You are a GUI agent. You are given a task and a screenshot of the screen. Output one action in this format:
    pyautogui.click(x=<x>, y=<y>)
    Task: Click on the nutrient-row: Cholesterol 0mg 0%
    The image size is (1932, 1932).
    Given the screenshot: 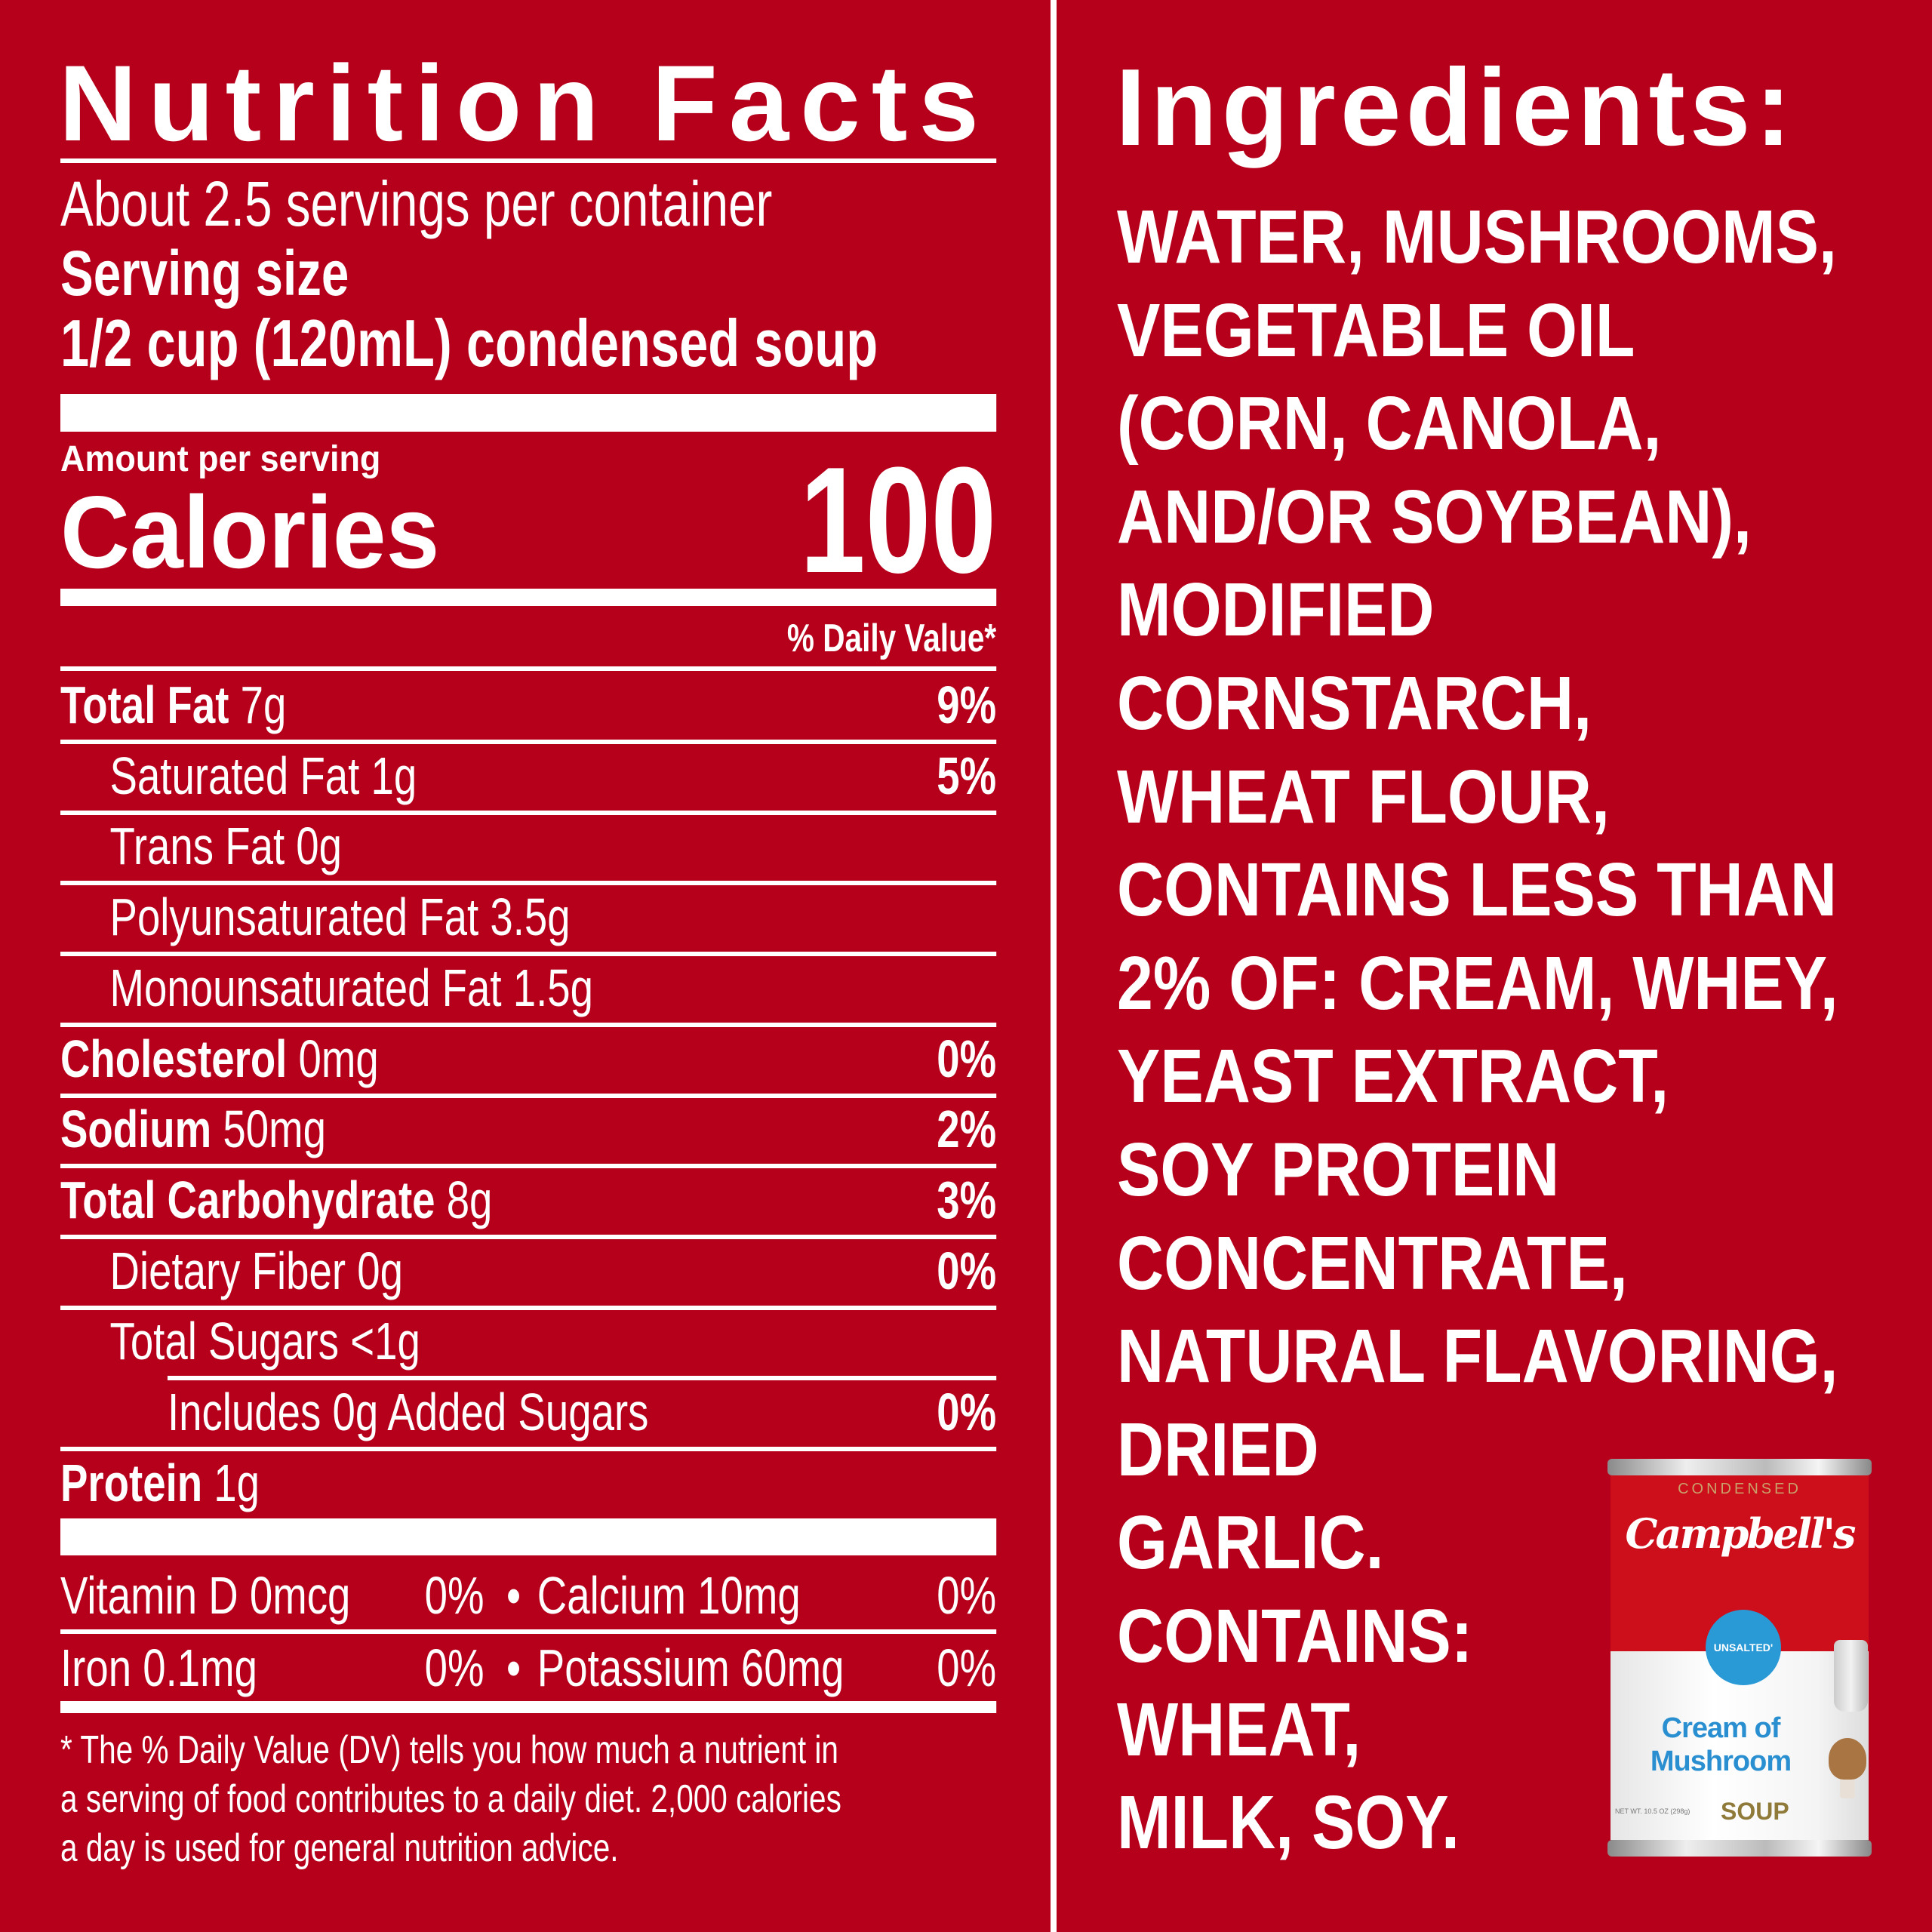 What is the action you would take?
    pyautogui.click(x=528, y=1058)
    